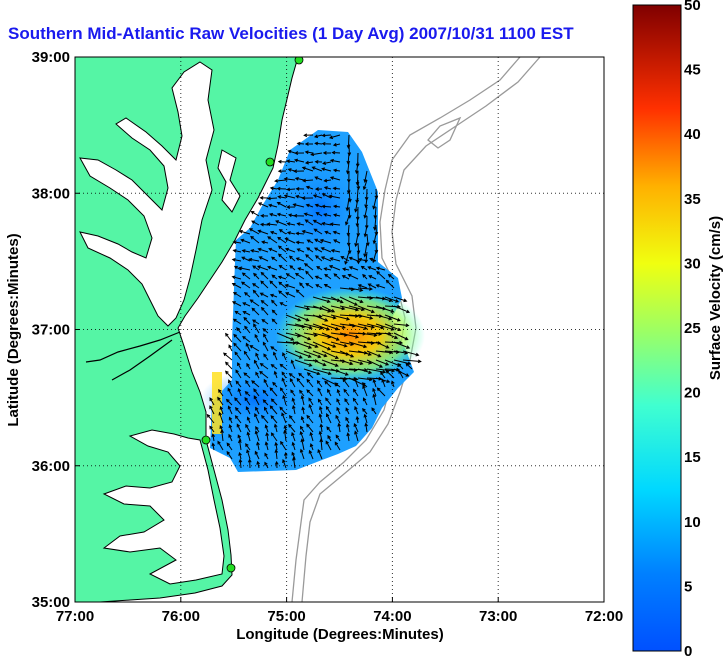 The width and height of the screenshot is (724, 659). I want to click on x-tick-label: 72:00, so click(604, 616).